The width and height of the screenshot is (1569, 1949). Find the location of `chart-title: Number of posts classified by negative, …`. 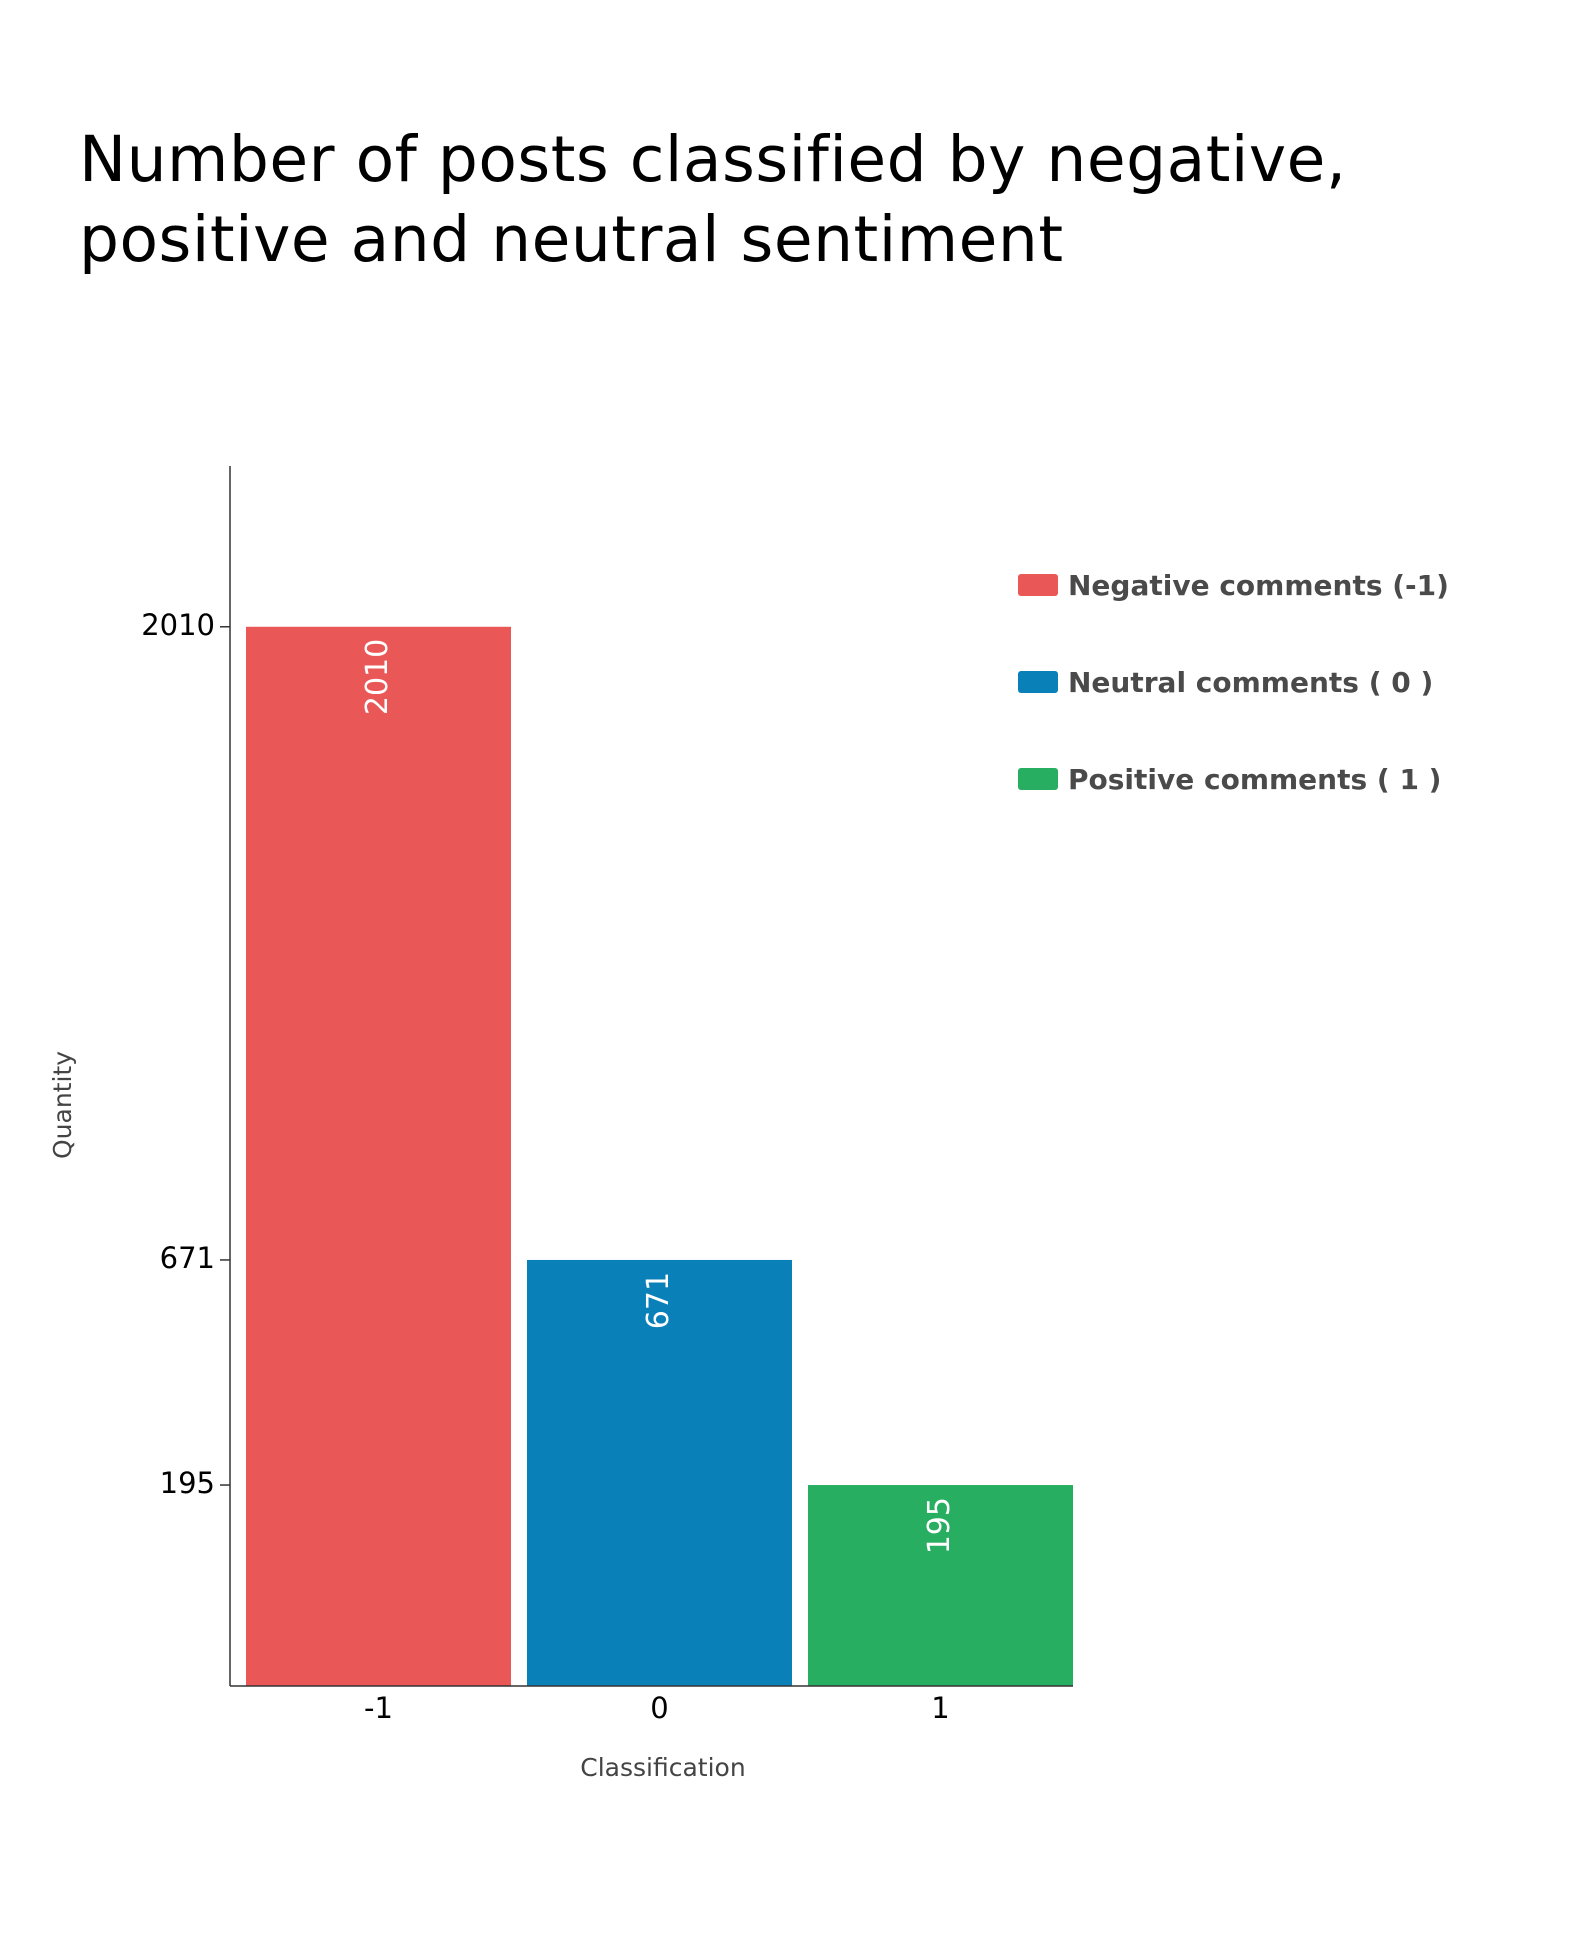

chart-title: Number of posts classified by negative, … is located at coordinates (713, 199).